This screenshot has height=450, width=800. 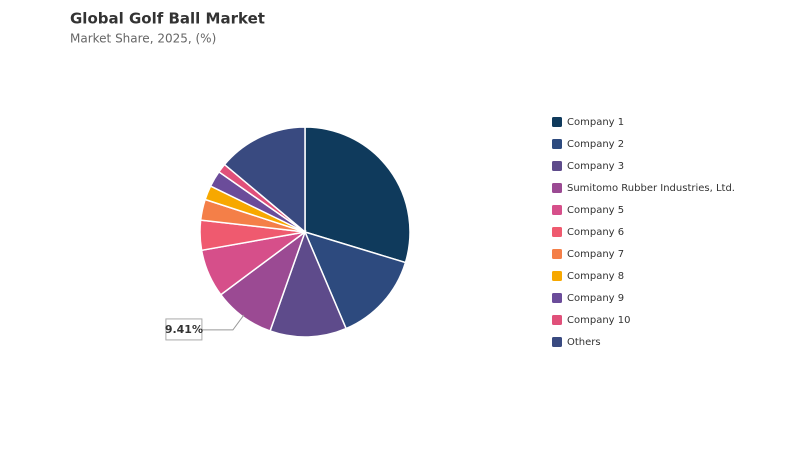 What do you see at coordinates (595, 254) in the screenshot?
I see `legend-label: Company 7` at bounding box center [595, 254].